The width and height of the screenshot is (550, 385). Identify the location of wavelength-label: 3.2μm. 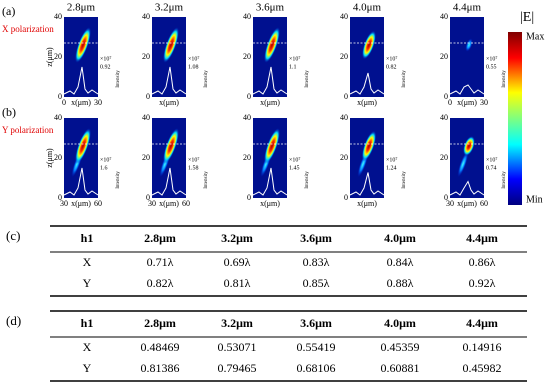
(169, 8).